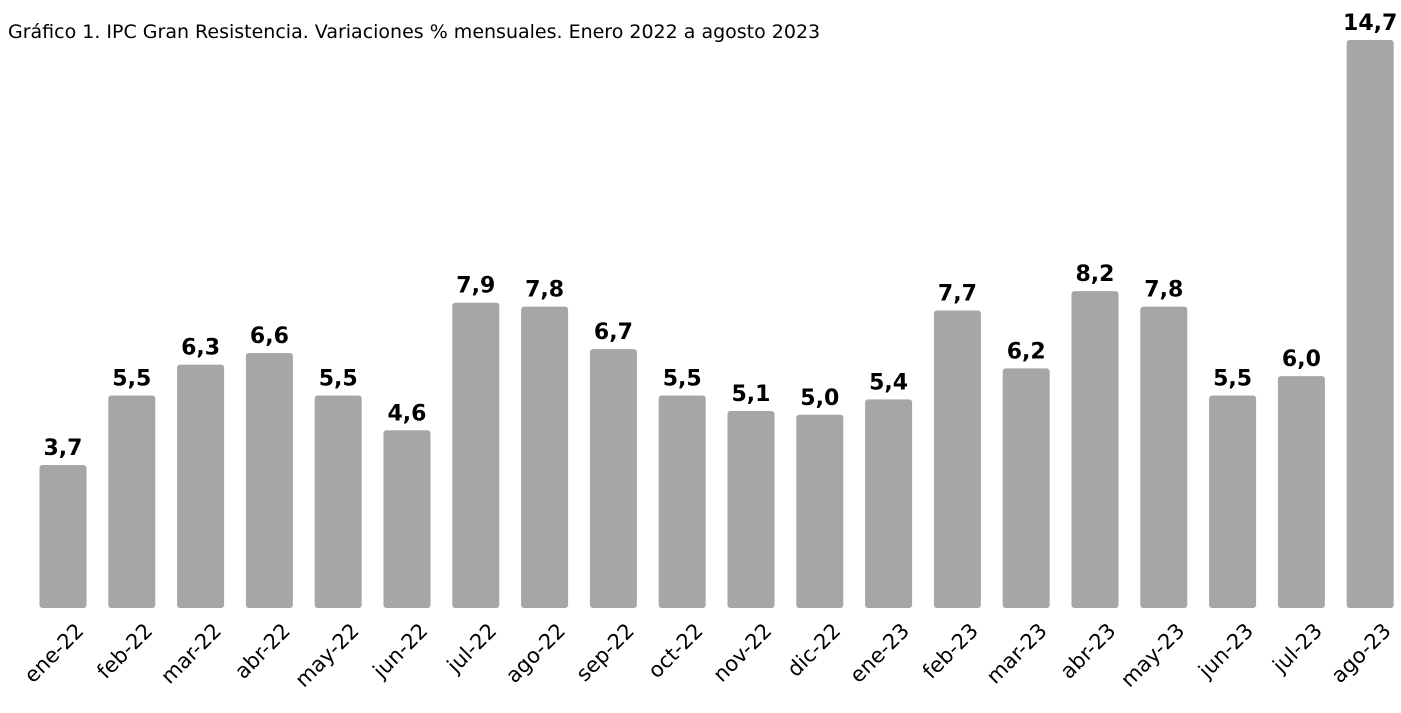  What do you see at coordinates (262, 651) in the screenshot?
I see `x-tick-label: abr-22` at bounding box center [262, 651].